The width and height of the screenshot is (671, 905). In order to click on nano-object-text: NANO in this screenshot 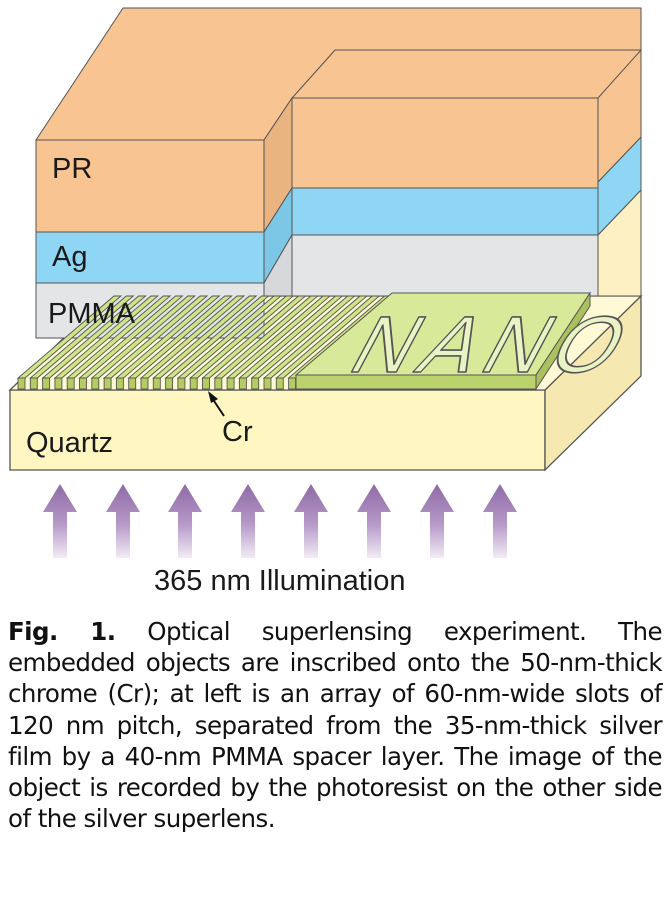, I will do `click(495, 345)`.